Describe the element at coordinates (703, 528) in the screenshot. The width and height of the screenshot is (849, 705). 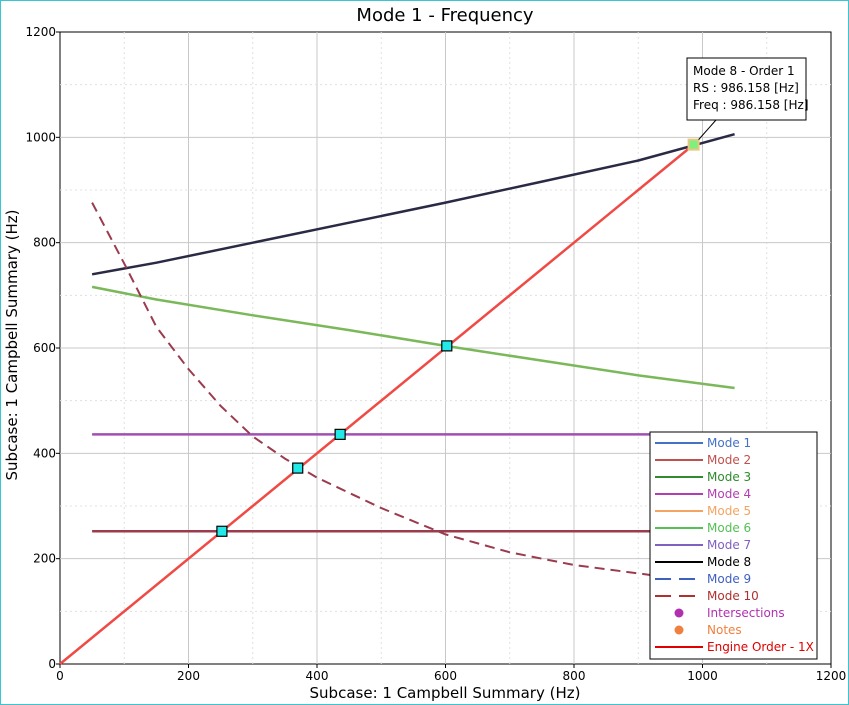
I see `legend-item: Mode 6` at that location.